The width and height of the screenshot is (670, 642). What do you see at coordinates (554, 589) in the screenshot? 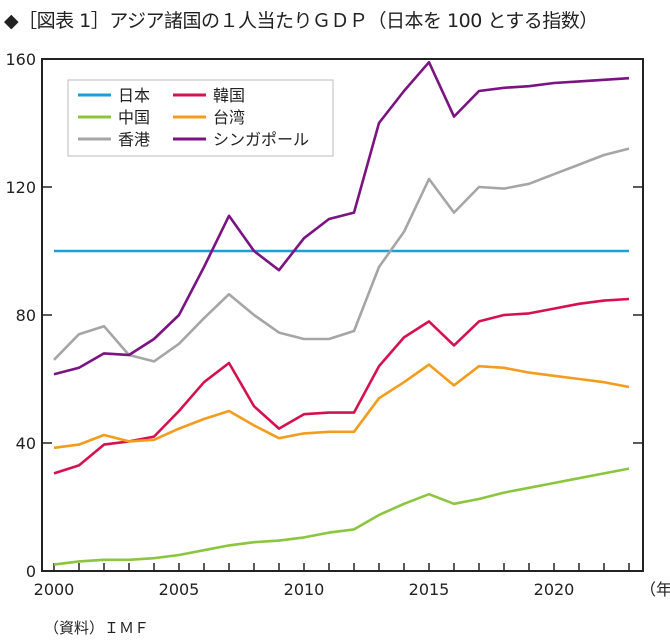
I see `x-tick-label: 2020` at bounding box center [554, 589].